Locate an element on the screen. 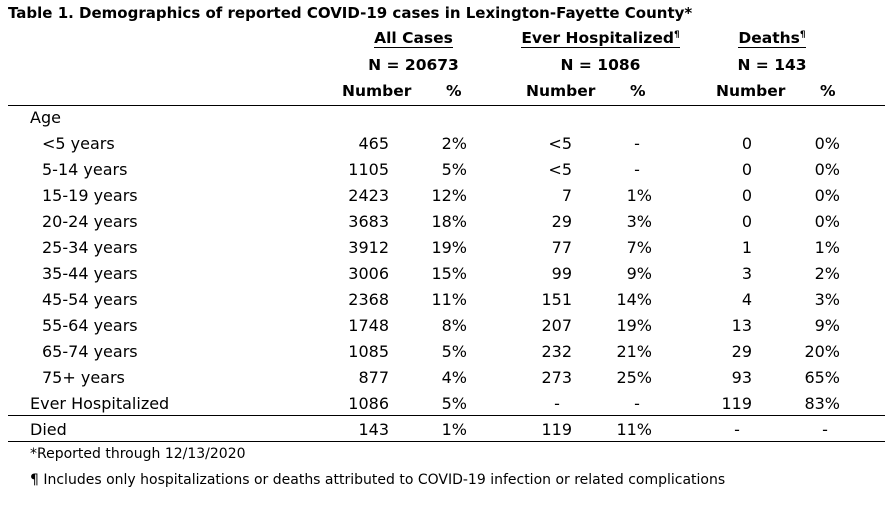 Image resolution: width=891 pixels, height=510 pixels. group-header-all-cases: All Cases is located at coordinates (413, 38).